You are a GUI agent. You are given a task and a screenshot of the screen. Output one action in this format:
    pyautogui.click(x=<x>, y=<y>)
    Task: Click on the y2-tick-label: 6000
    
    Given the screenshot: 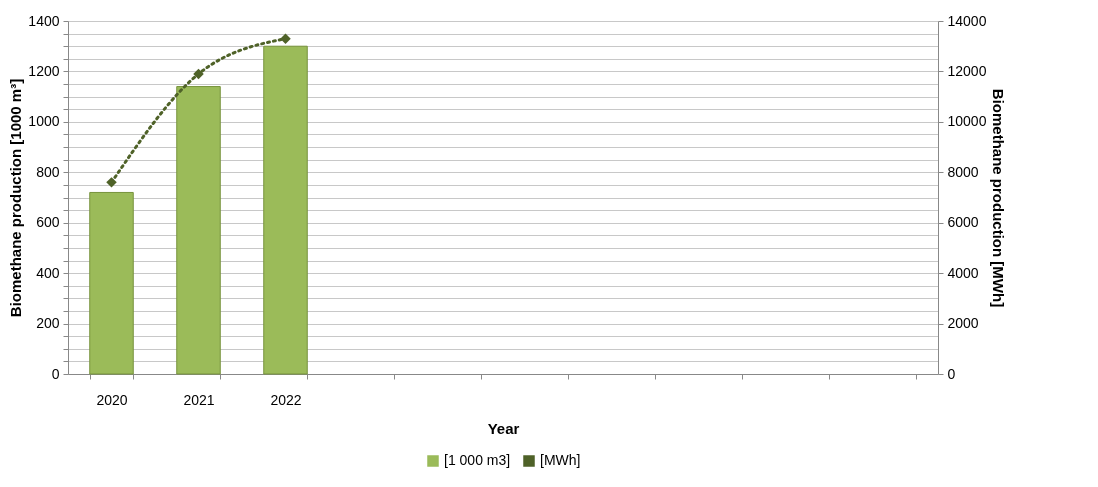 What is the action you would take?
    pyautogui.click(x=963, y=222)
    